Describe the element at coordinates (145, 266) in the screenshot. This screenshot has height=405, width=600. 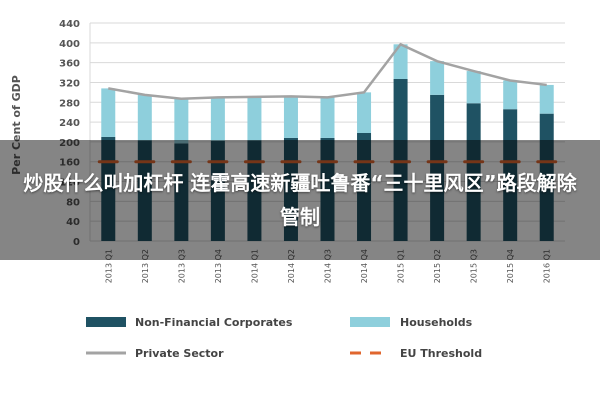
I see `x-tick-label-1: 2013 Q2` at that location.